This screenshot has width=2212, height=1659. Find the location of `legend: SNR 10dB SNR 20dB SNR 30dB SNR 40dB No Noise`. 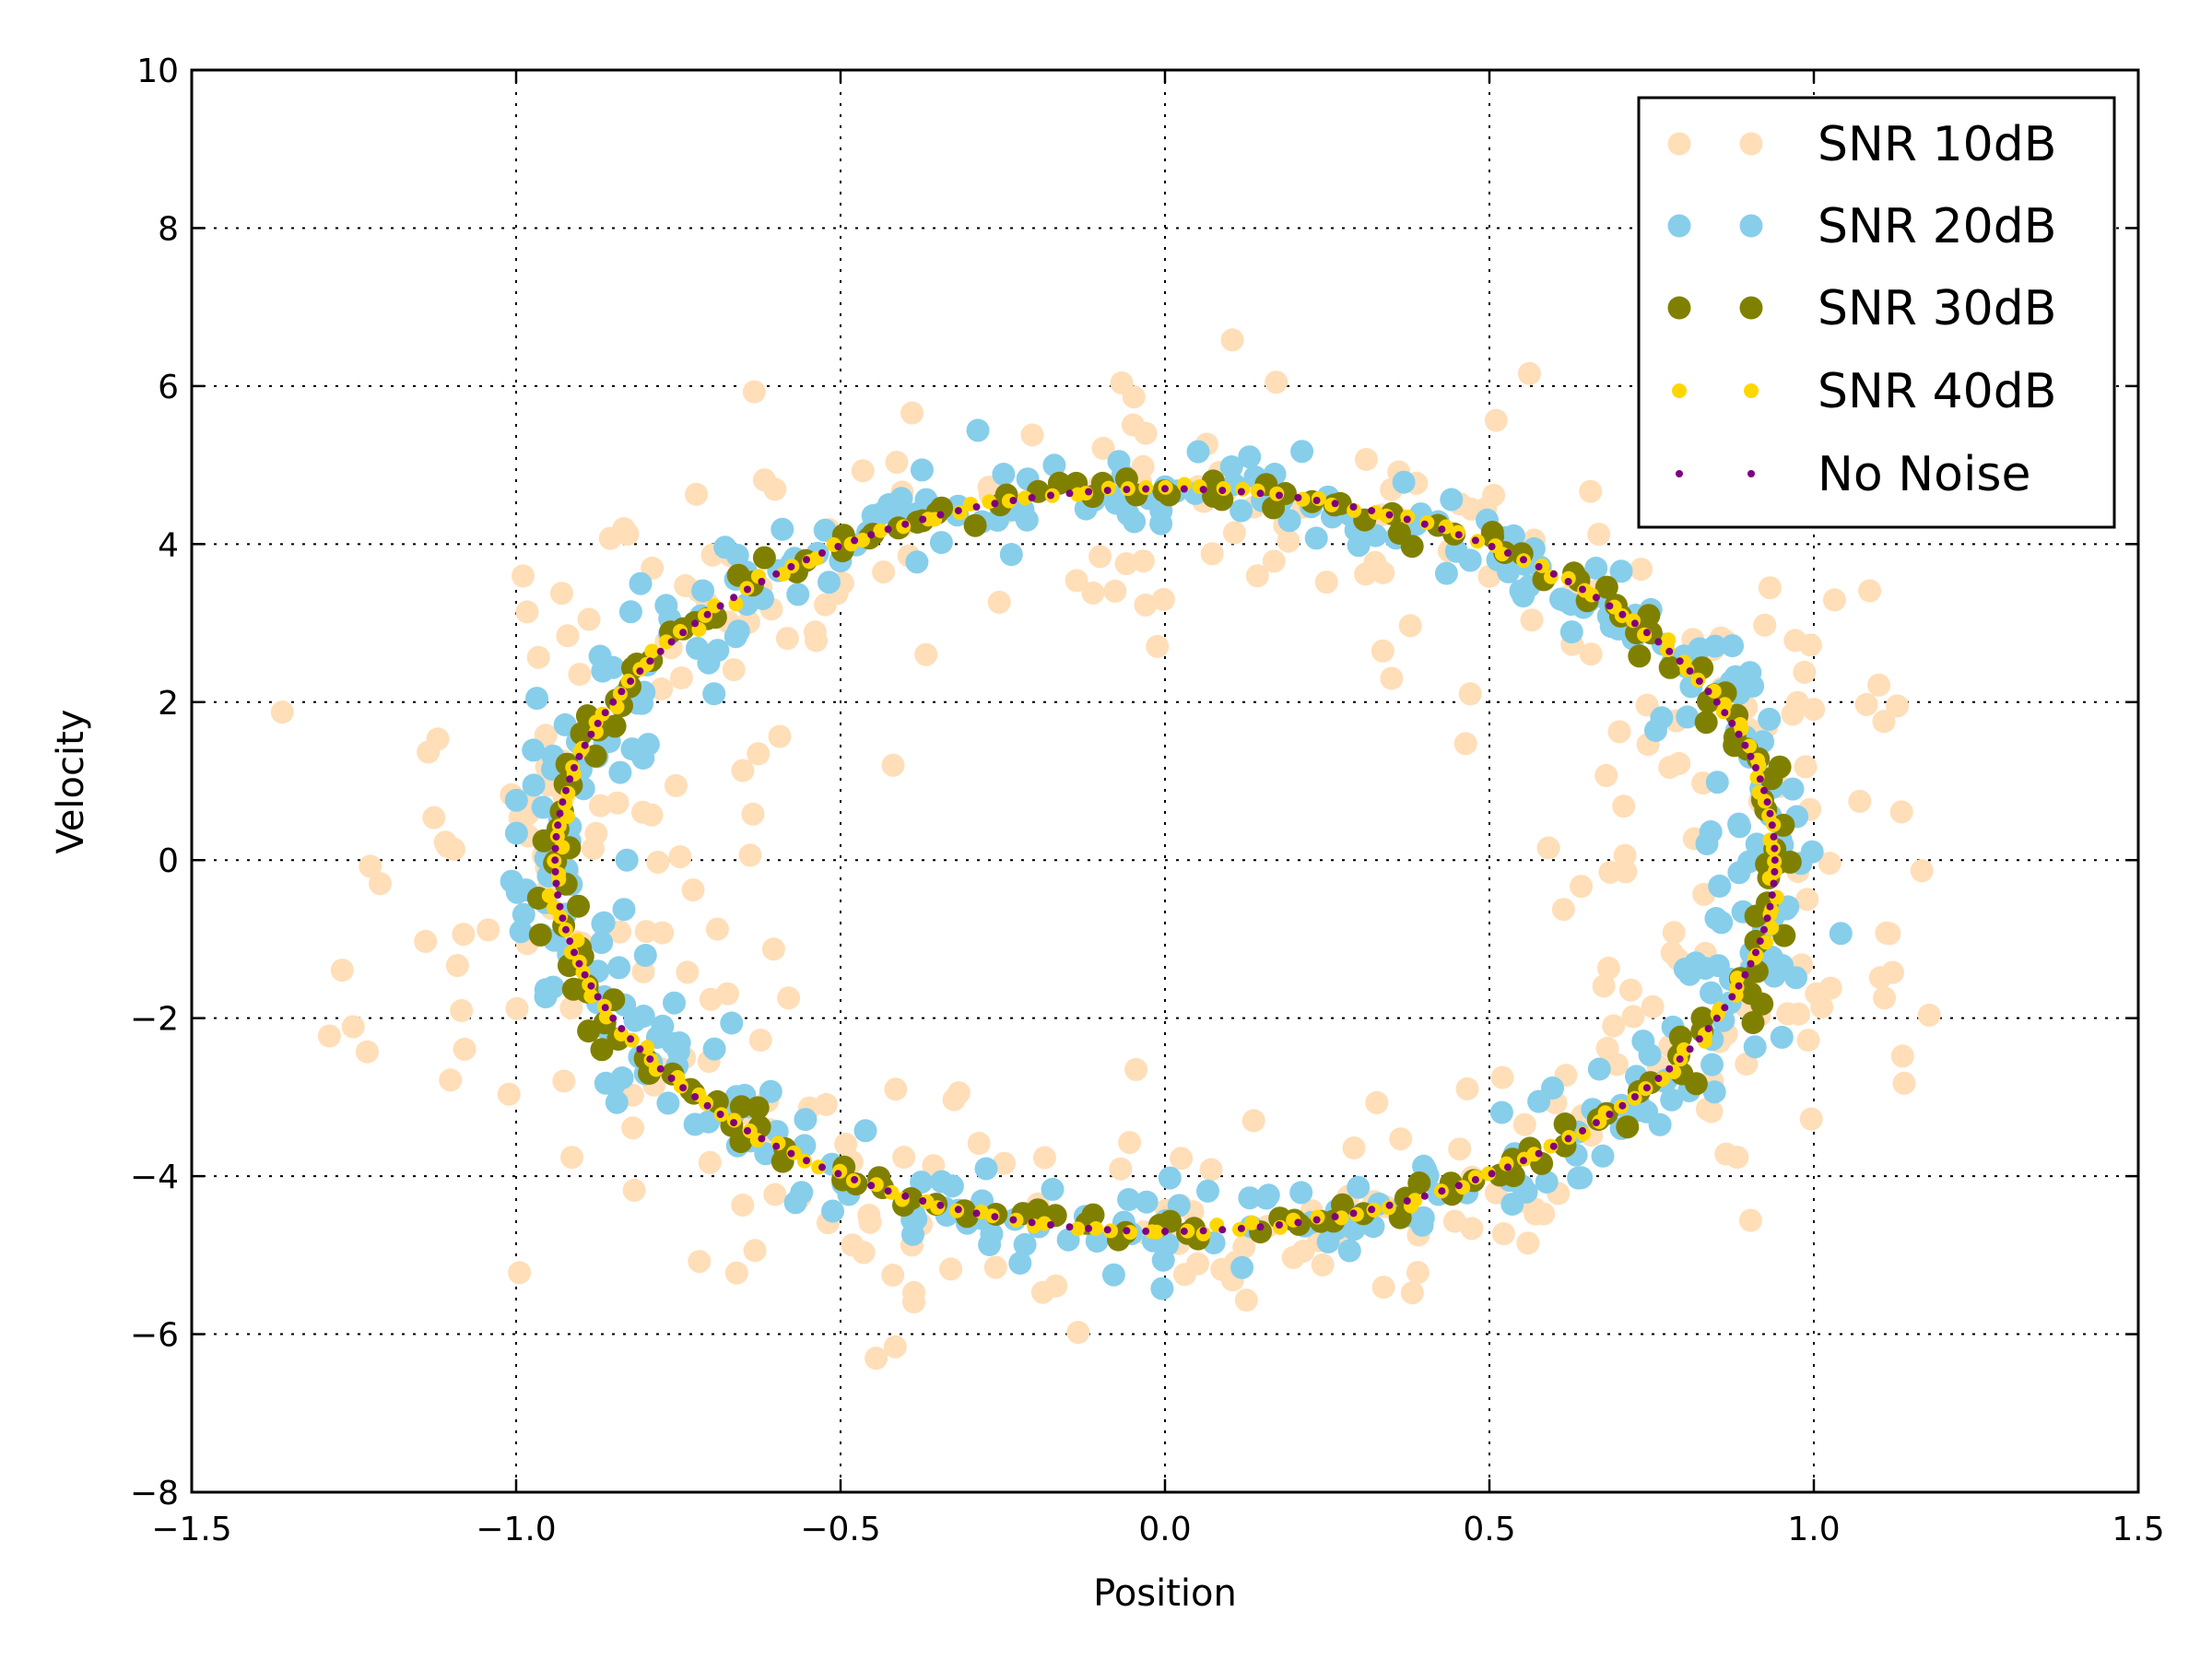

legend: SNR 10dB SNR 20dB SNR 30dB SNR 40dB No Noise is located at coordinates (1876, 312).